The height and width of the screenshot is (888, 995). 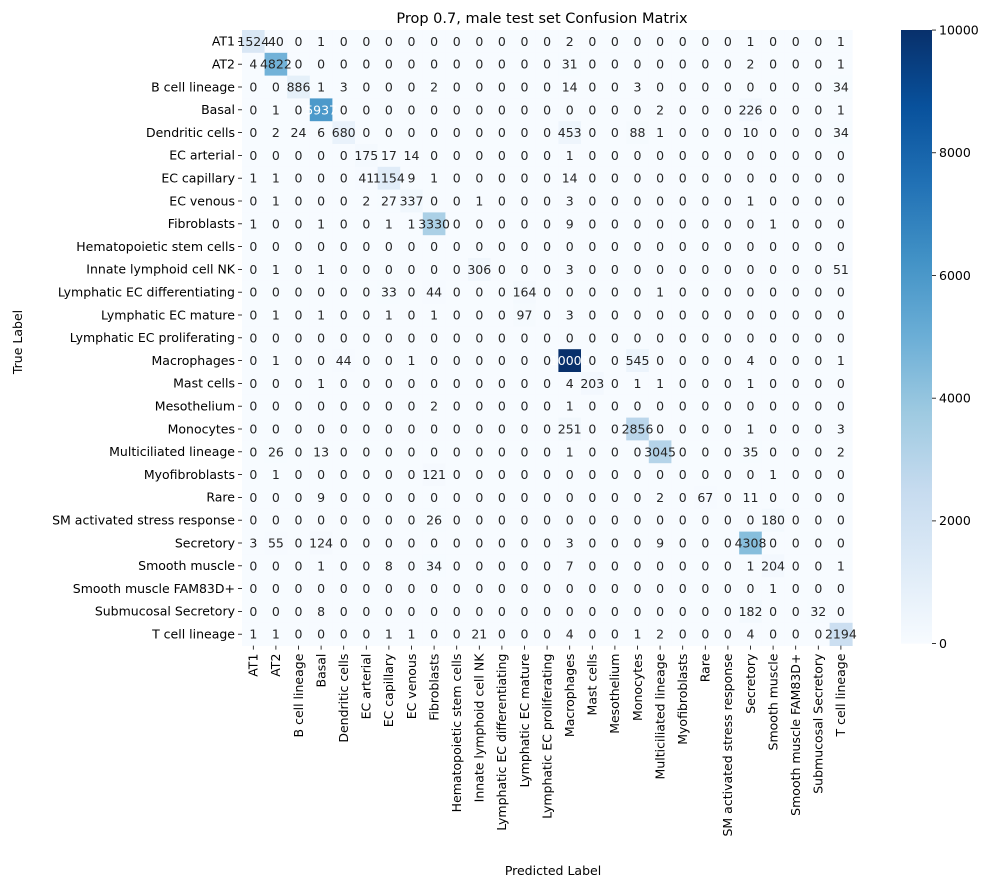 I want to click on cell-value-label: 4, so click(x=570, y=634).